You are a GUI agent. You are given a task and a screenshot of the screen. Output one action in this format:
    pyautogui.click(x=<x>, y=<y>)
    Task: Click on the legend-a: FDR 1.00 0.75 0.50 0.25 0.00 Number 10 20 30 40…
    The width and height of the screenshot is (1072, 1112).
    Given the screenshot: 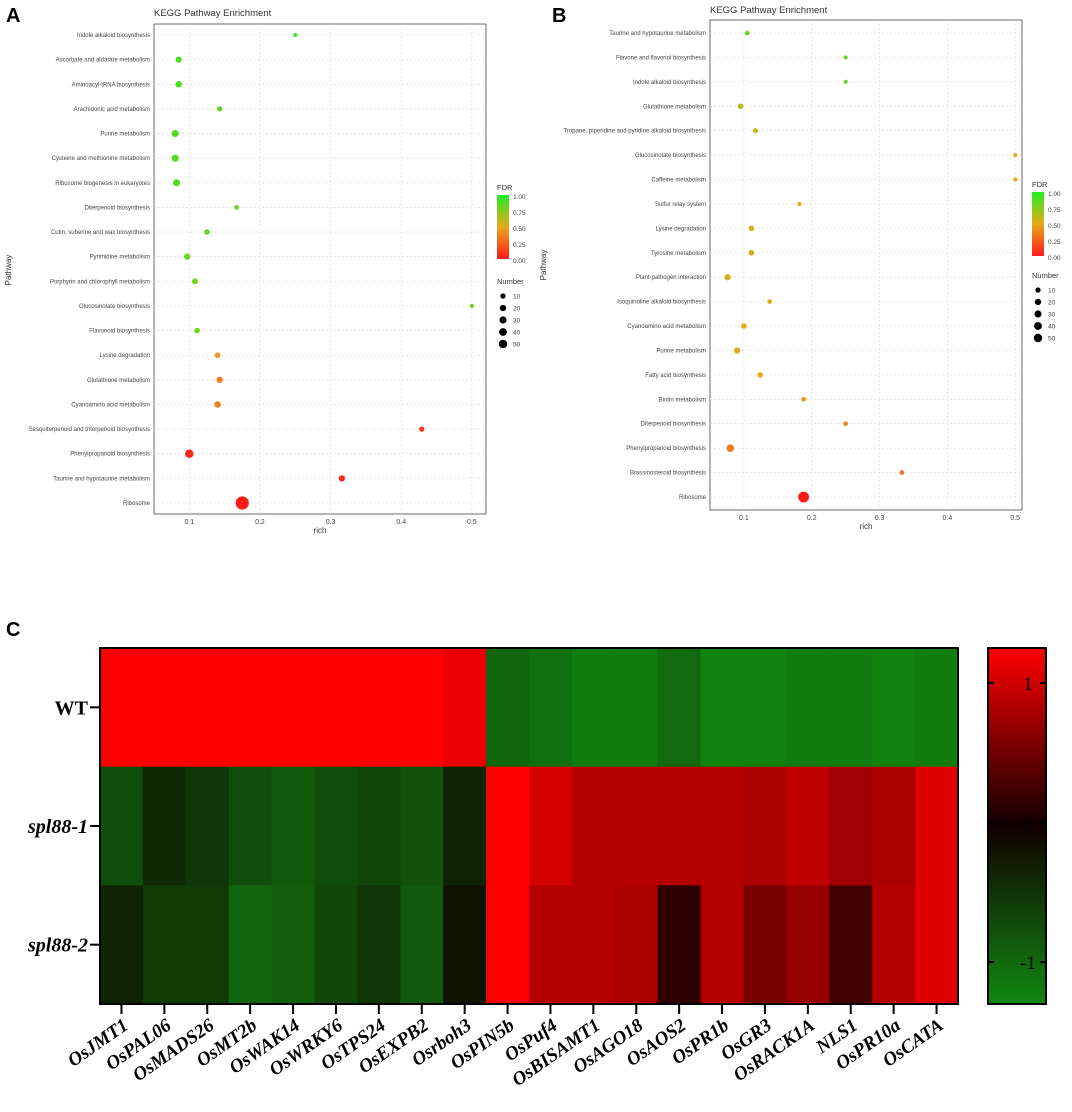 What is the action you would take?
    pyautogui.click(x=511, y=266)
    